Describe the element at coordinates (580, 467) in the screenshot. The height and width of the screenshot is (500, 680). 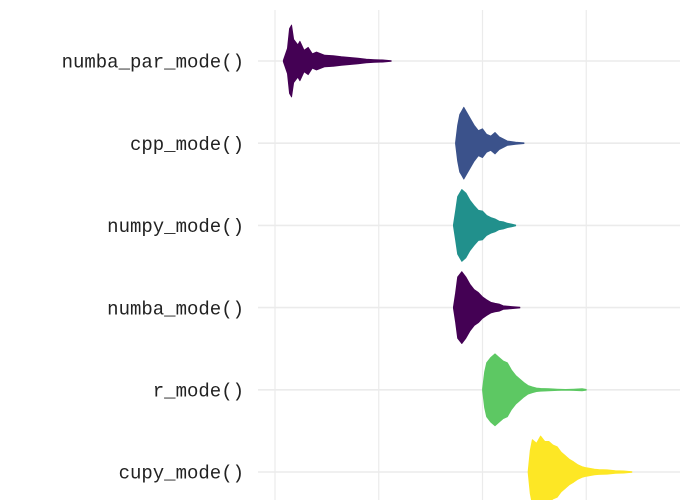
I see `violin-cupy-mode` at that location.